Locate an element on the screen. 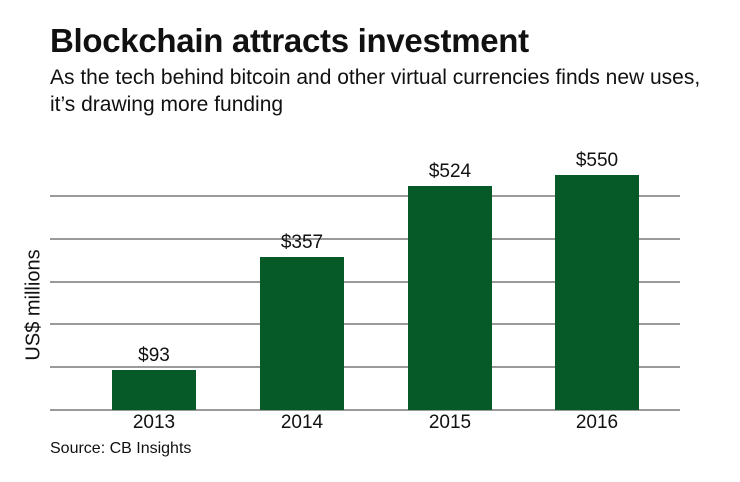 Image resolution: width=740 pixels, height=482 pixels. value-label: $93 is located at coordinates (154, 356).